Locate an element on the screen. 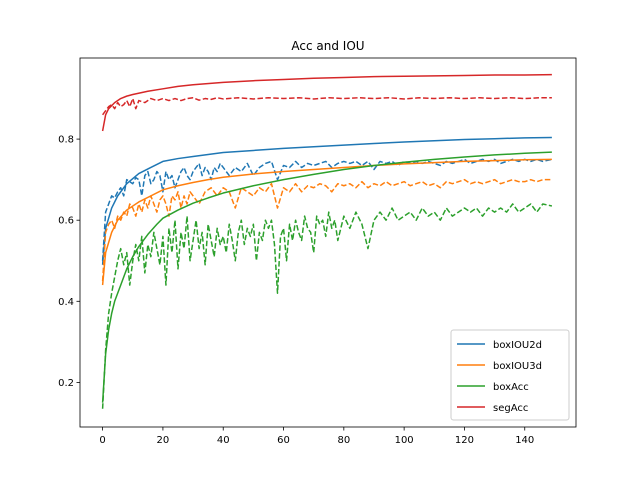 The height and width of the screenshot is (480, 640). x-tick-label: 0 is located at coordinates (102, 440).